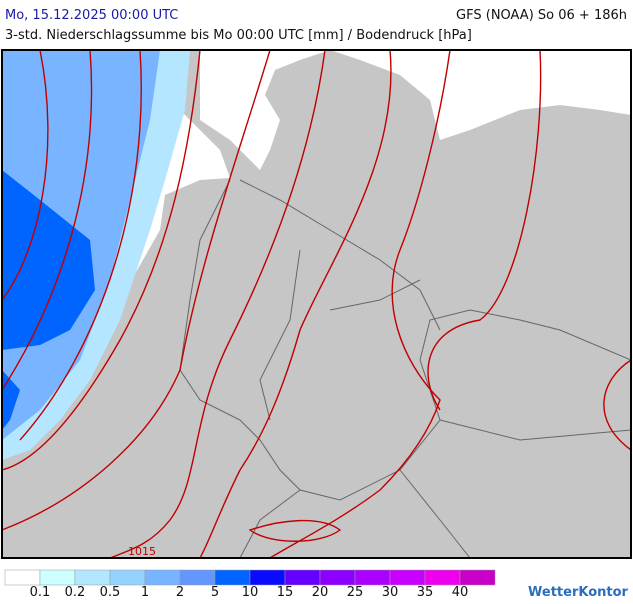 The image size is (633, 604). What do you see at coordinates (91, 15) in the screenshot?
I see `valid-time: Mo, 15.12.2025 00:00 UTC` at bounding box center [91, 15].